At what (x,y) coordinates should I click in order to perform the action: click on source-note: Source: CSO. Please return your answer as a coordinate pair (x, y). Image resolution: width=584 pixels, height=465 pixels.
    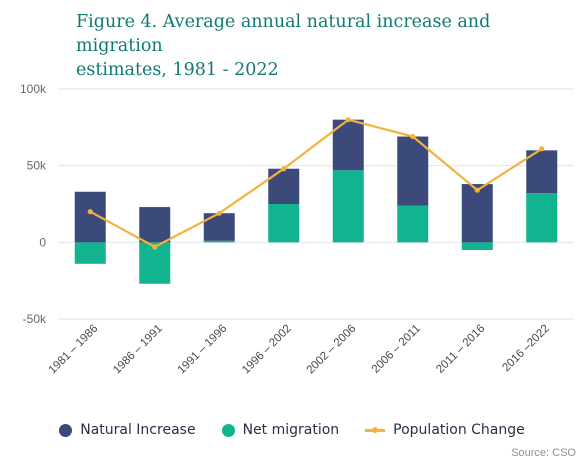
    Looking at the image, I should click on (543, 453).